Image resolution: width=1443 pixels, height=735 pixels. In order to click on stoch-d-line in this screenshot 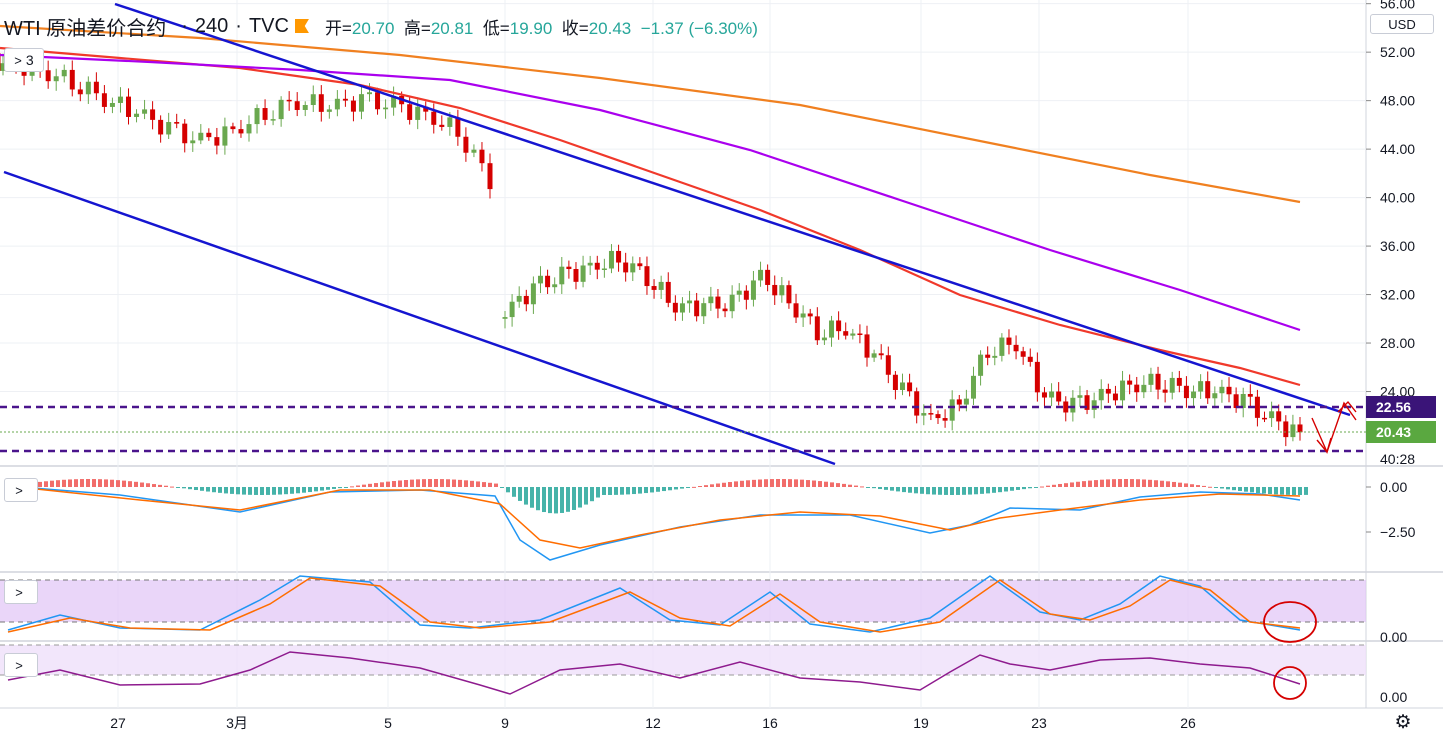, I will do `click(654, 605)`.